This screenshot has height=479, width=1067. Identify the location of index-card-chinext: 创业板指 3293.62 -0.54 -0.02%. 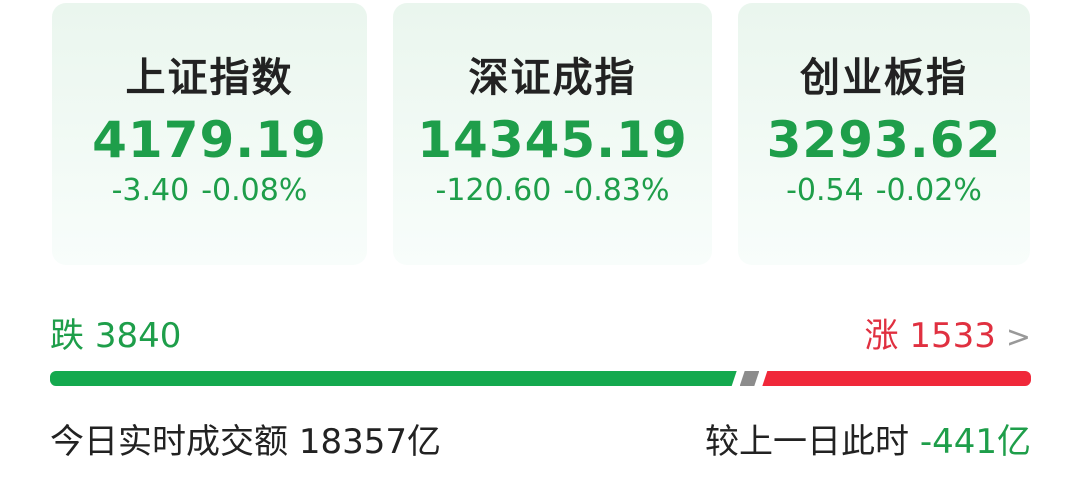
(884, 134).